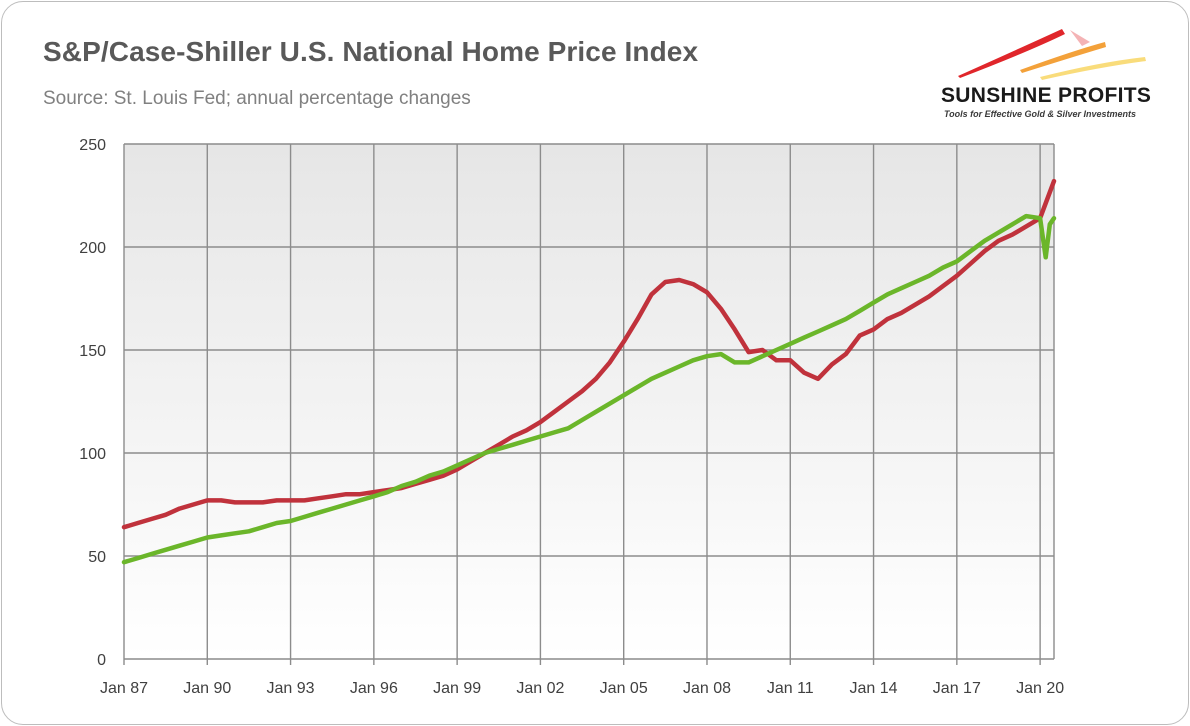  Describe the element at coordinates (92, 145) in the screenshot. I see `y-tick-label: 250` at that location.